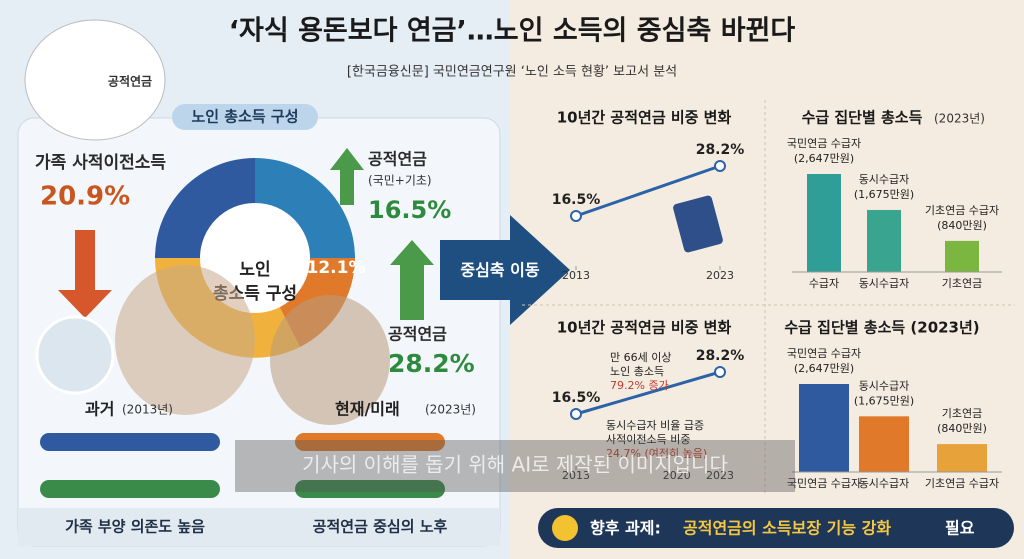 This screenshot has width=1024, height=559. I want to click on banner-tail: 필요, so click(960, 528).